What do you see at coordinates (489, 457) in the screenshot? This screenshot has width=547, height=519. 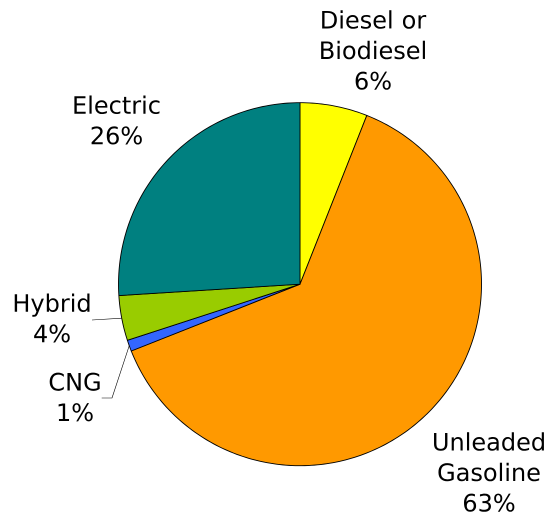 I see `slice-label: Unleaded Gasoline` at bounding box center [489, 457].